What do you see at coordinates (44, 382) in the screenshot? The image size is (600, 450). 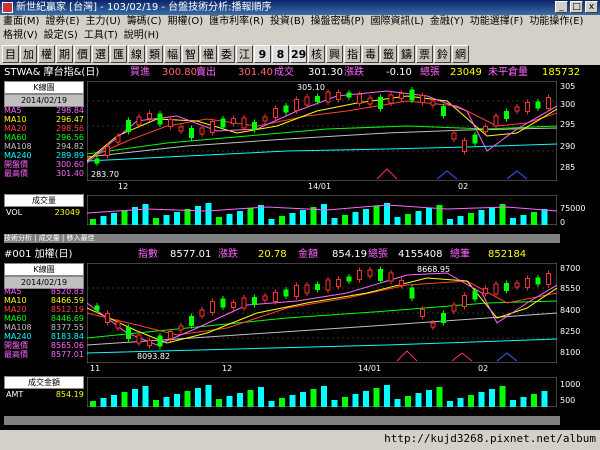 I see `bottom-amt-title: 成交金額` at bounding box center [44, 382].